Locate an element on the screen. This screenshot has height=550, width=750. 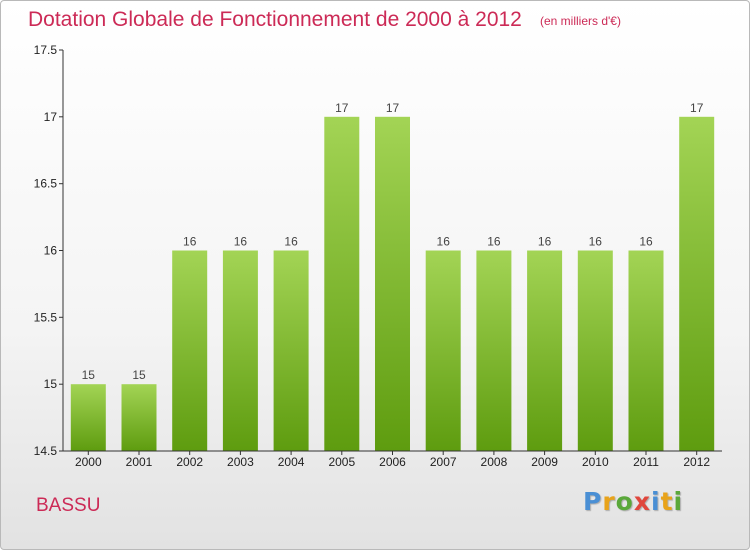
x-tick-label-2003: 2003 is located at coordinates (240, 462).